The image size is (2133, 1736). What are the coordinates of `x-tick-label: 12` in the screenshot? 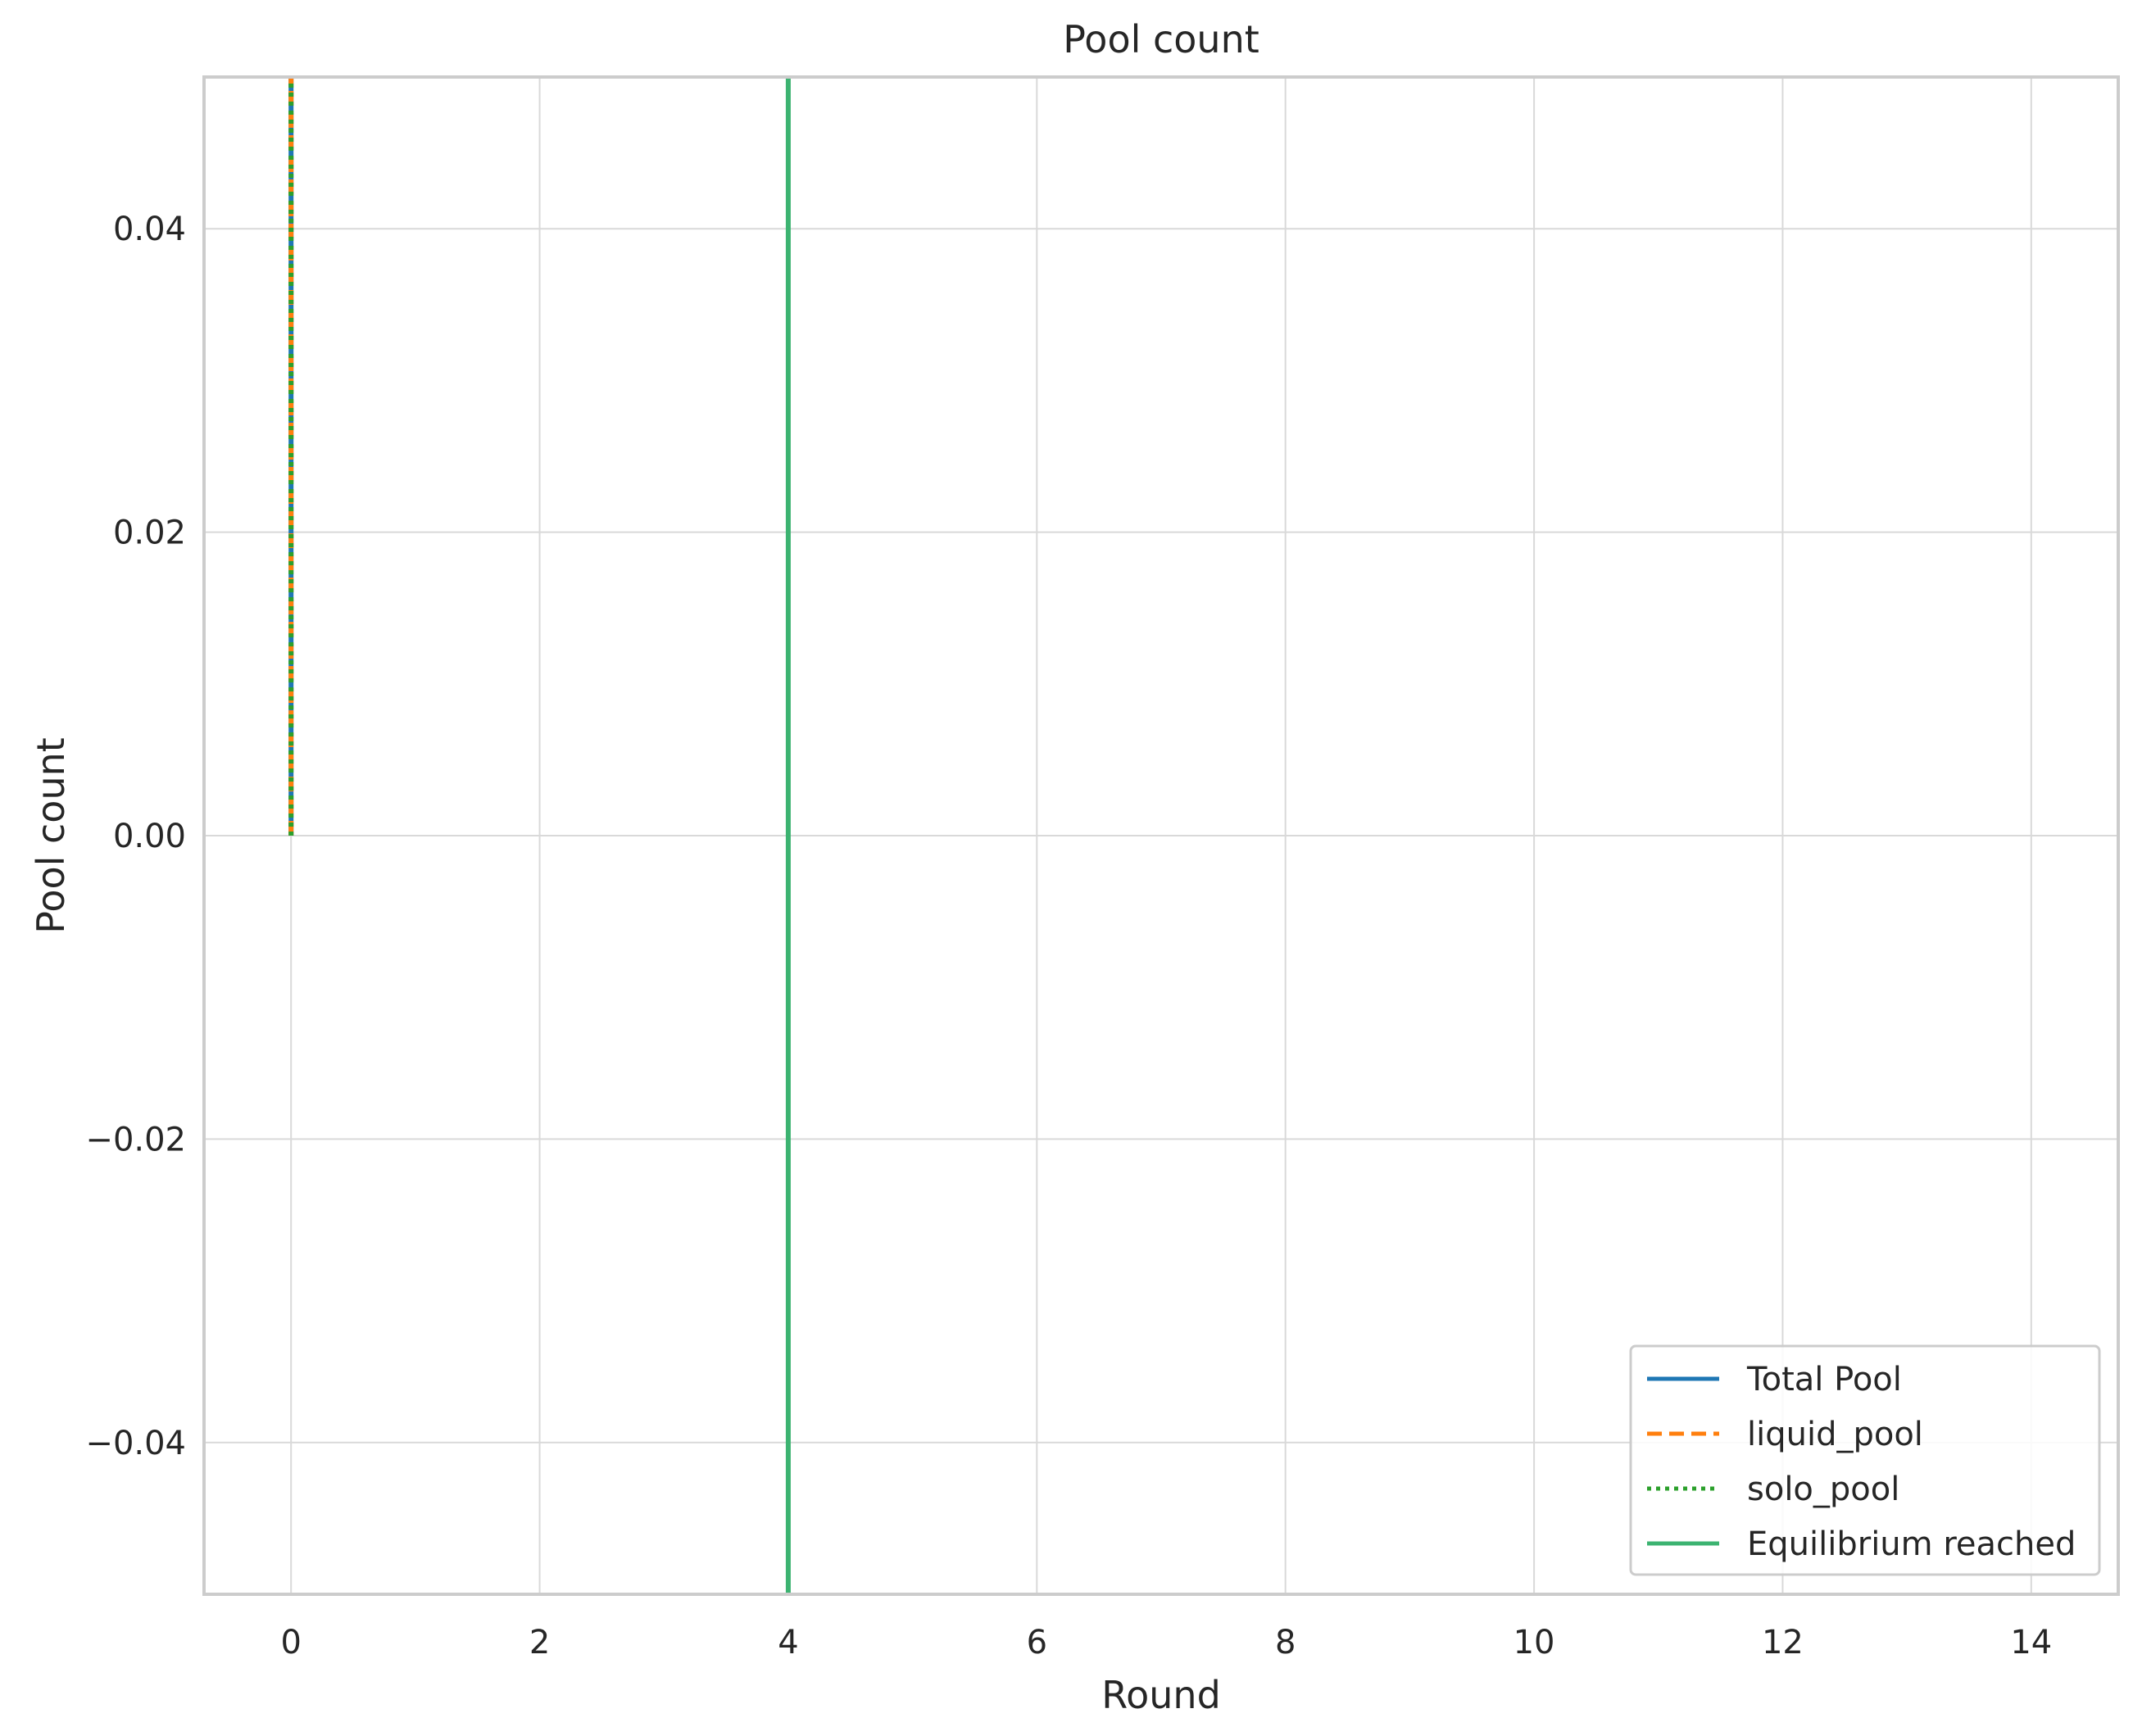 It's located at (1783, 1642).